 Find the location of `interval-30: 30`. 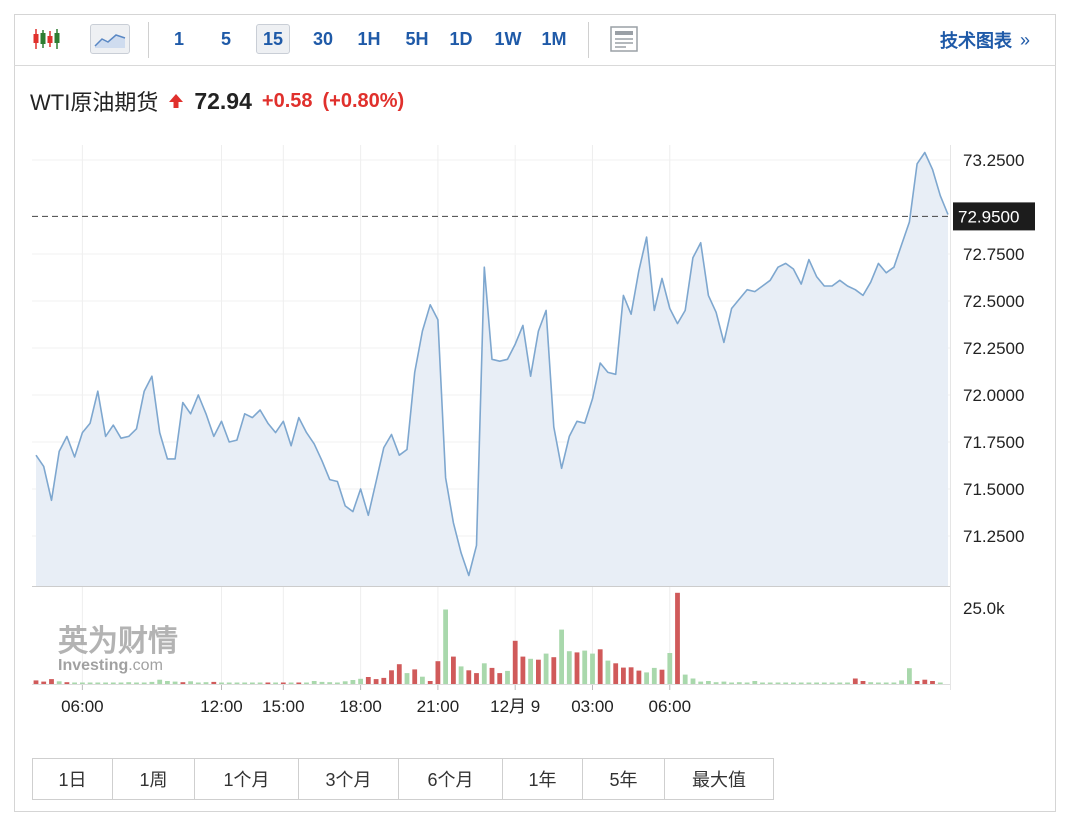

interval-30: 30 is located at coordinates (323, 38).